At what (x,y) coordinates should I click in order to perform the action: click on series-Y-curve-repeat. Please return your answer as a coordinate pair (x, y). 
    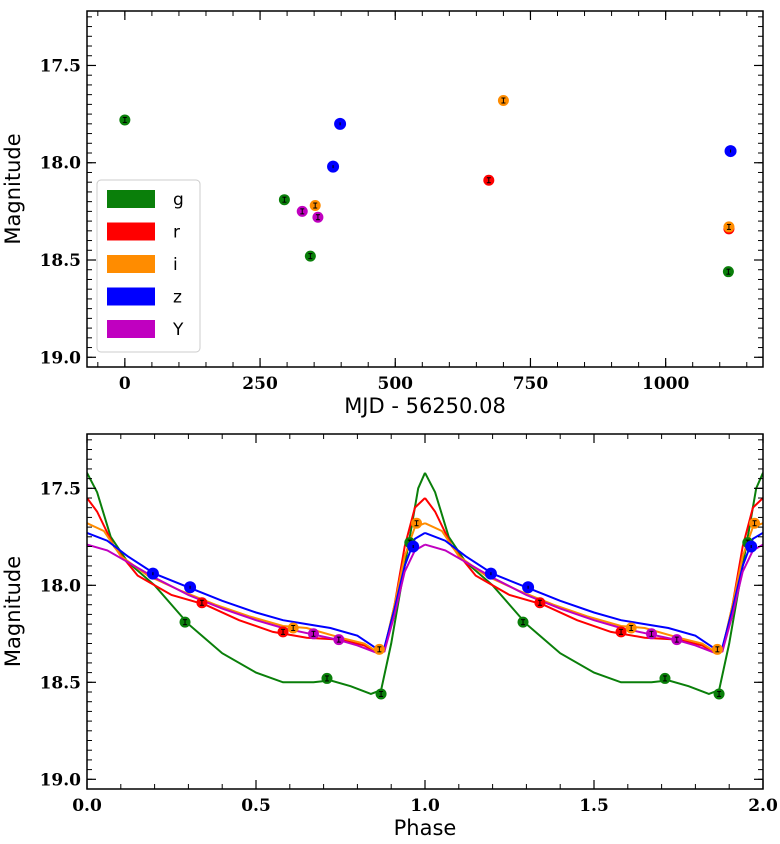
    Looking at the image, I should click on (593, 599).